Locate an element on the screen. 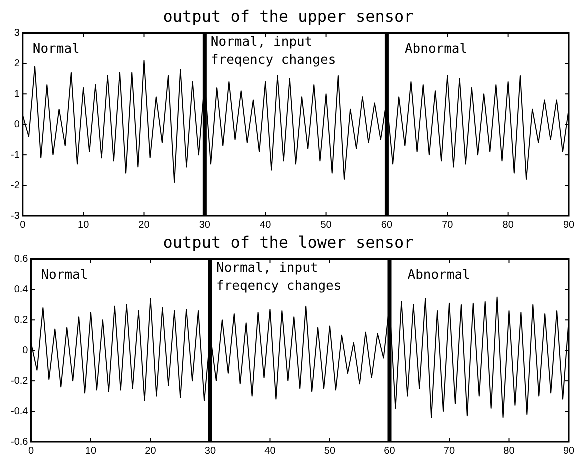 Image resolution: width=587 pixels, height=469 pixels. y-tick-label: 0.4 is located at coordinates (21, 290).